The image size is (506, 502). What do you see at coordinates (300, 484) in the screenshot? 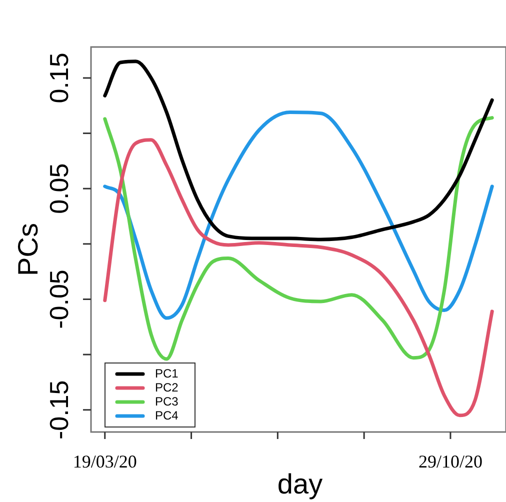
I see `x-axis-title: day` at bounding box center [300, 484].